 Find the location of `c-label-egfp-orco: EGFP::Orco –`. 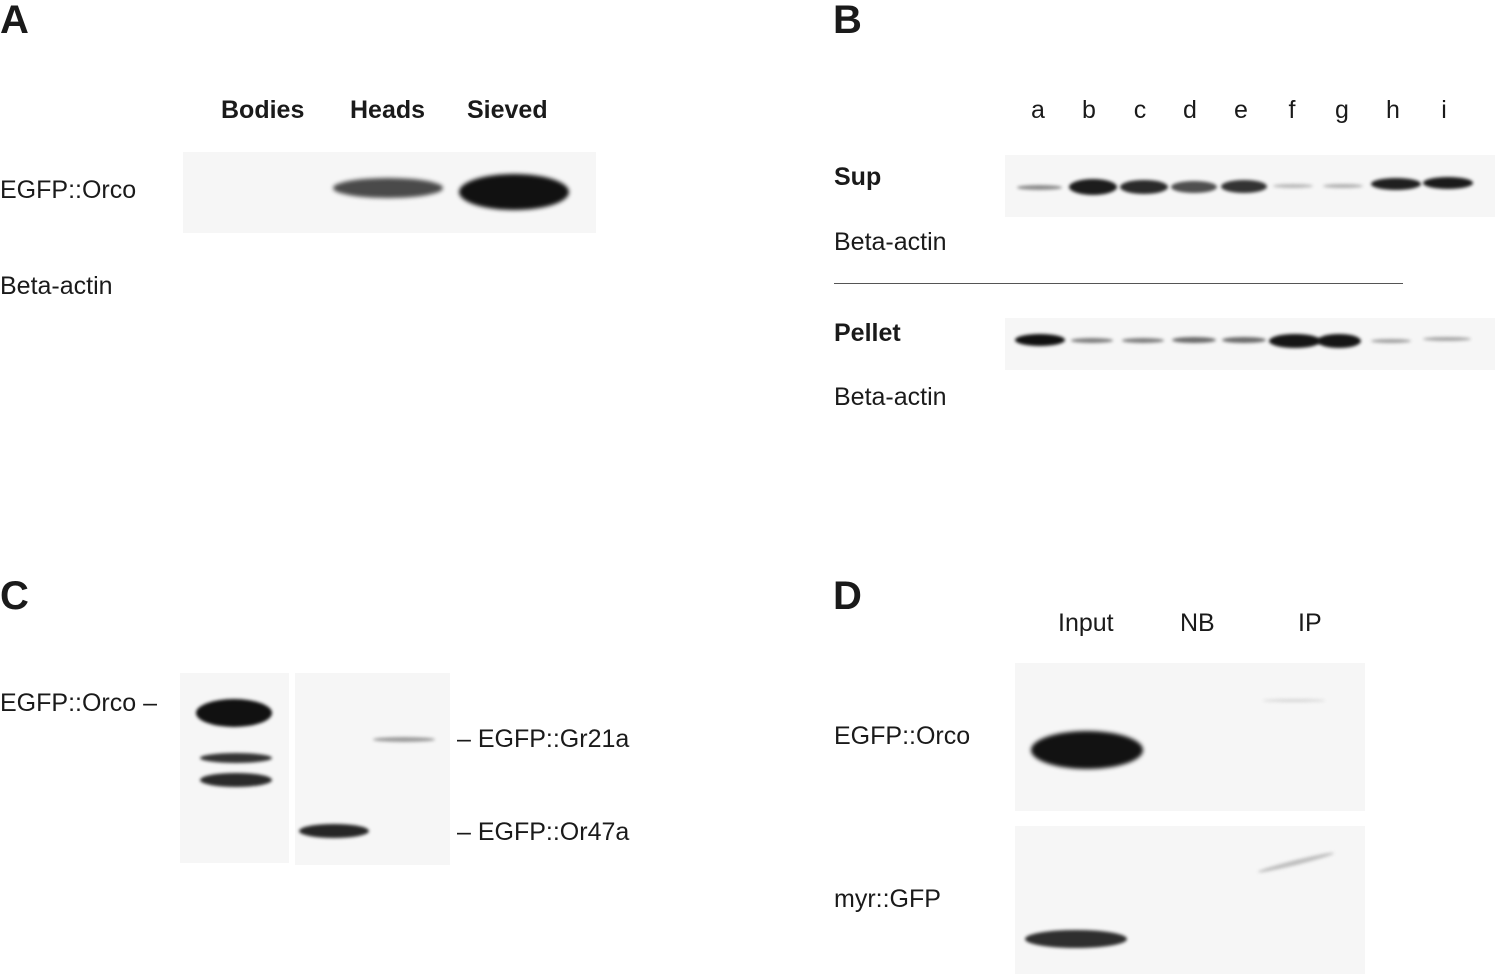

c-label-egfp-orco: EGFP::Orco – is located at coordinates (78, 703).